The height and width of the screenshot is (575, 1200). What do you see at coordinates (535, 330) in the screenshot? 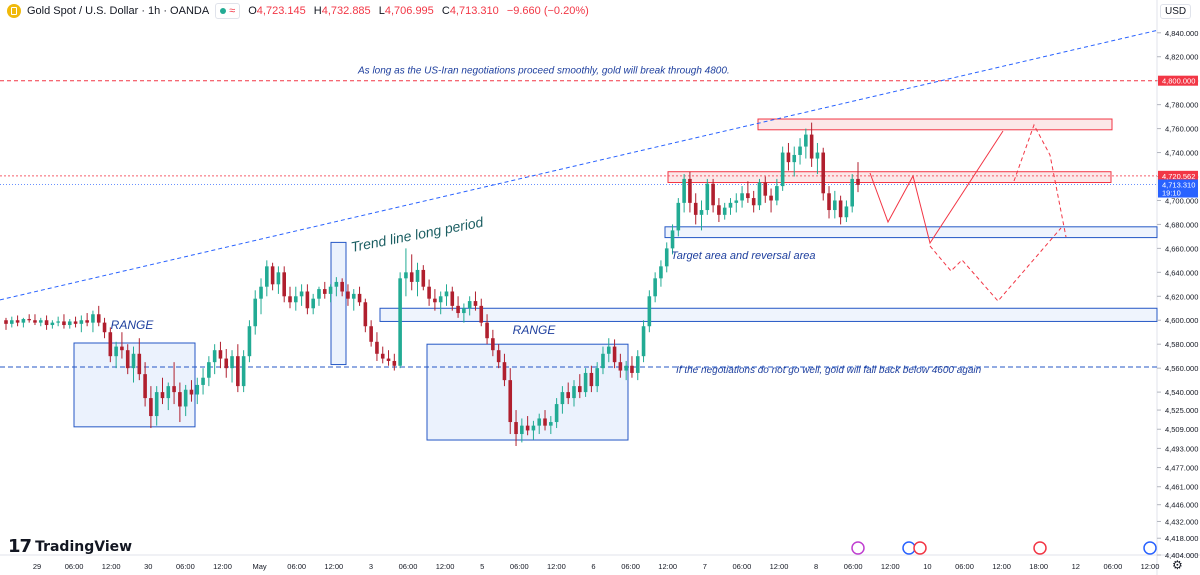
I see `range-label-2: RANGE` at bounding box center [535, 330].